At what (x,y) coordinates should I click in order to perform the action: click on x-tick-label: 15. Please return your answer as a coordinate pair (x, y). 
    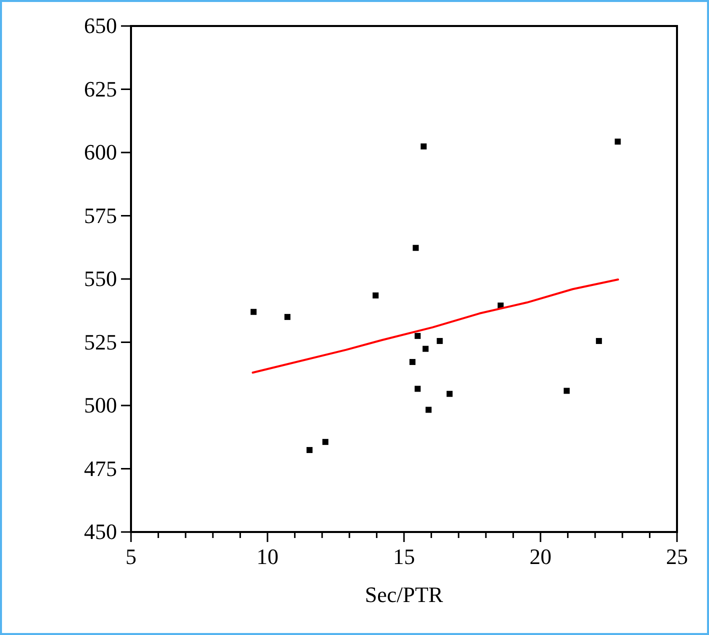
    Looking at the image, I should click on (404, 556).